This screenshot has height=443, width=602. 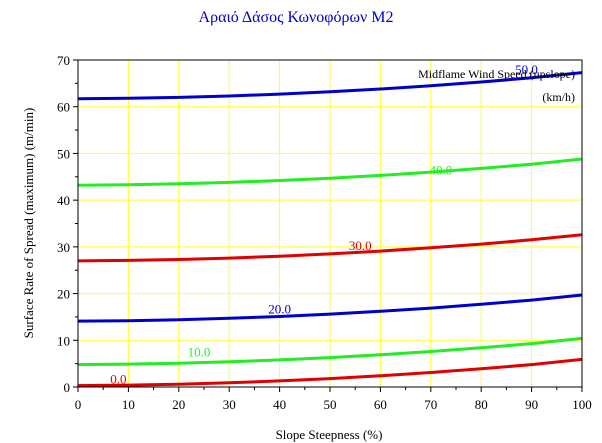 I want to click on x-tick-label: 0, so click(x=78, y=404).